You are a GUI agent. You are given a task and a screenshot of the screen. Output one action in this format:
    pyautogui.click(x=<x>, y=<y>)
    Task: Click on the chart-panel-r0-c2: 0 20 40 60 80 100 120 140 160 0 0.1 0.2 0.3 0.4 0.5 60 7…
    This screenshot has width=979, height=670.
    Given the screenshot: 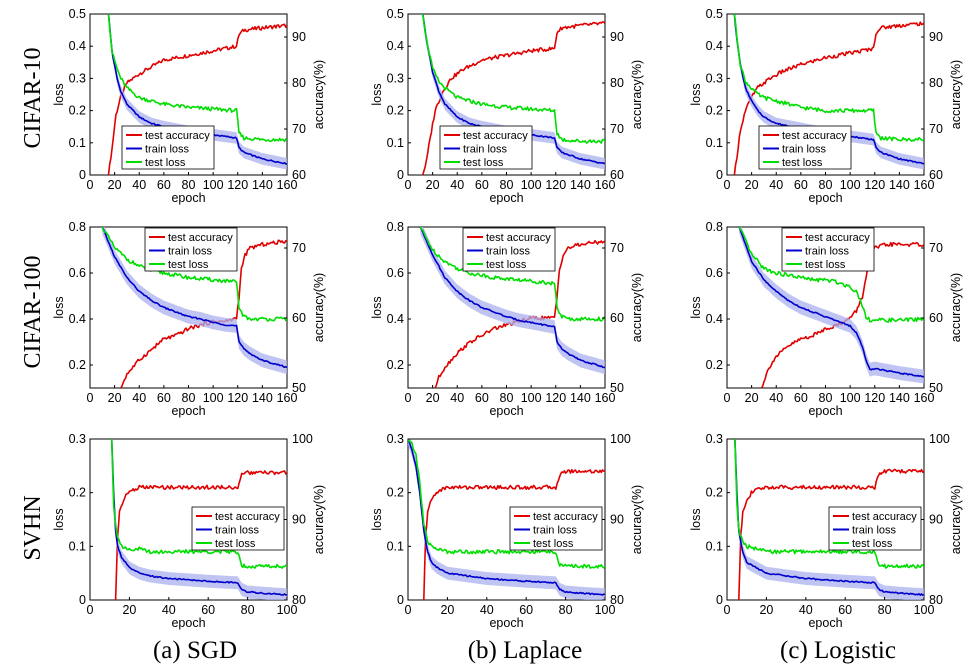 What is the action you would take?
    pyautogui.click(x=826, y=106)
    